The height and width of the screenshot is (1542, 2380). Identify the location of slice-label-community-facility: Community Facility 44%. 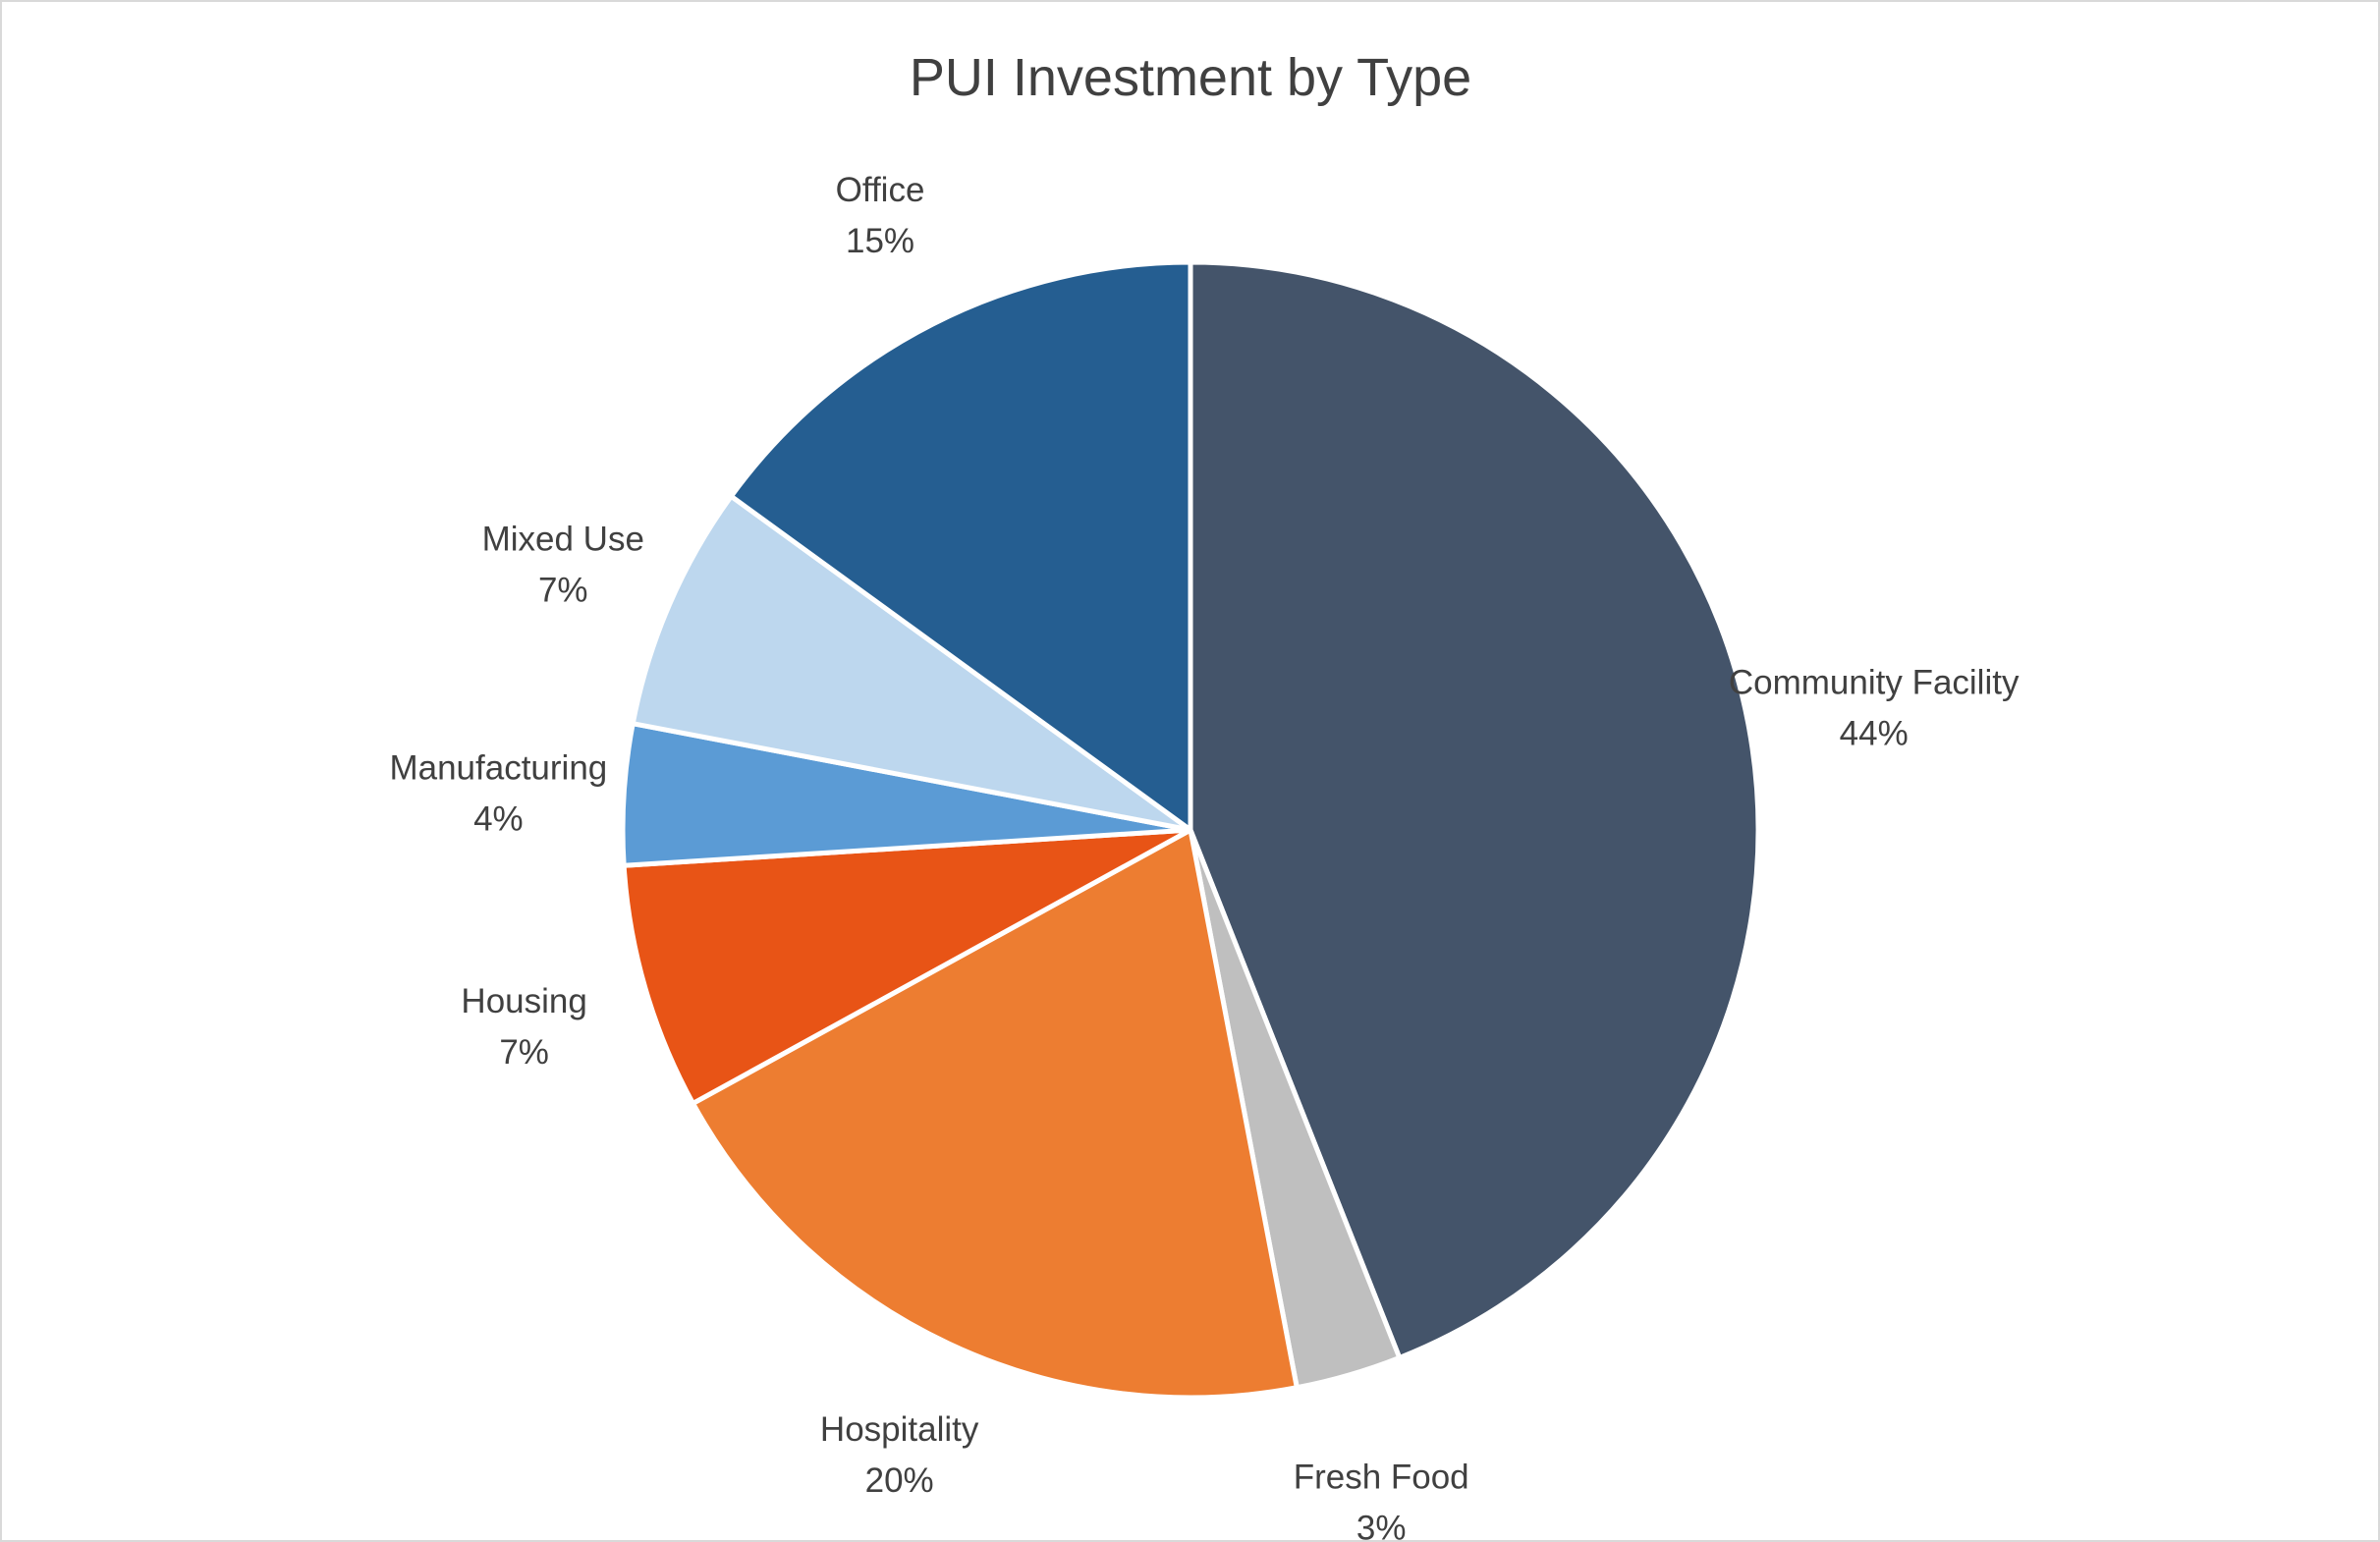
(1874, 708).